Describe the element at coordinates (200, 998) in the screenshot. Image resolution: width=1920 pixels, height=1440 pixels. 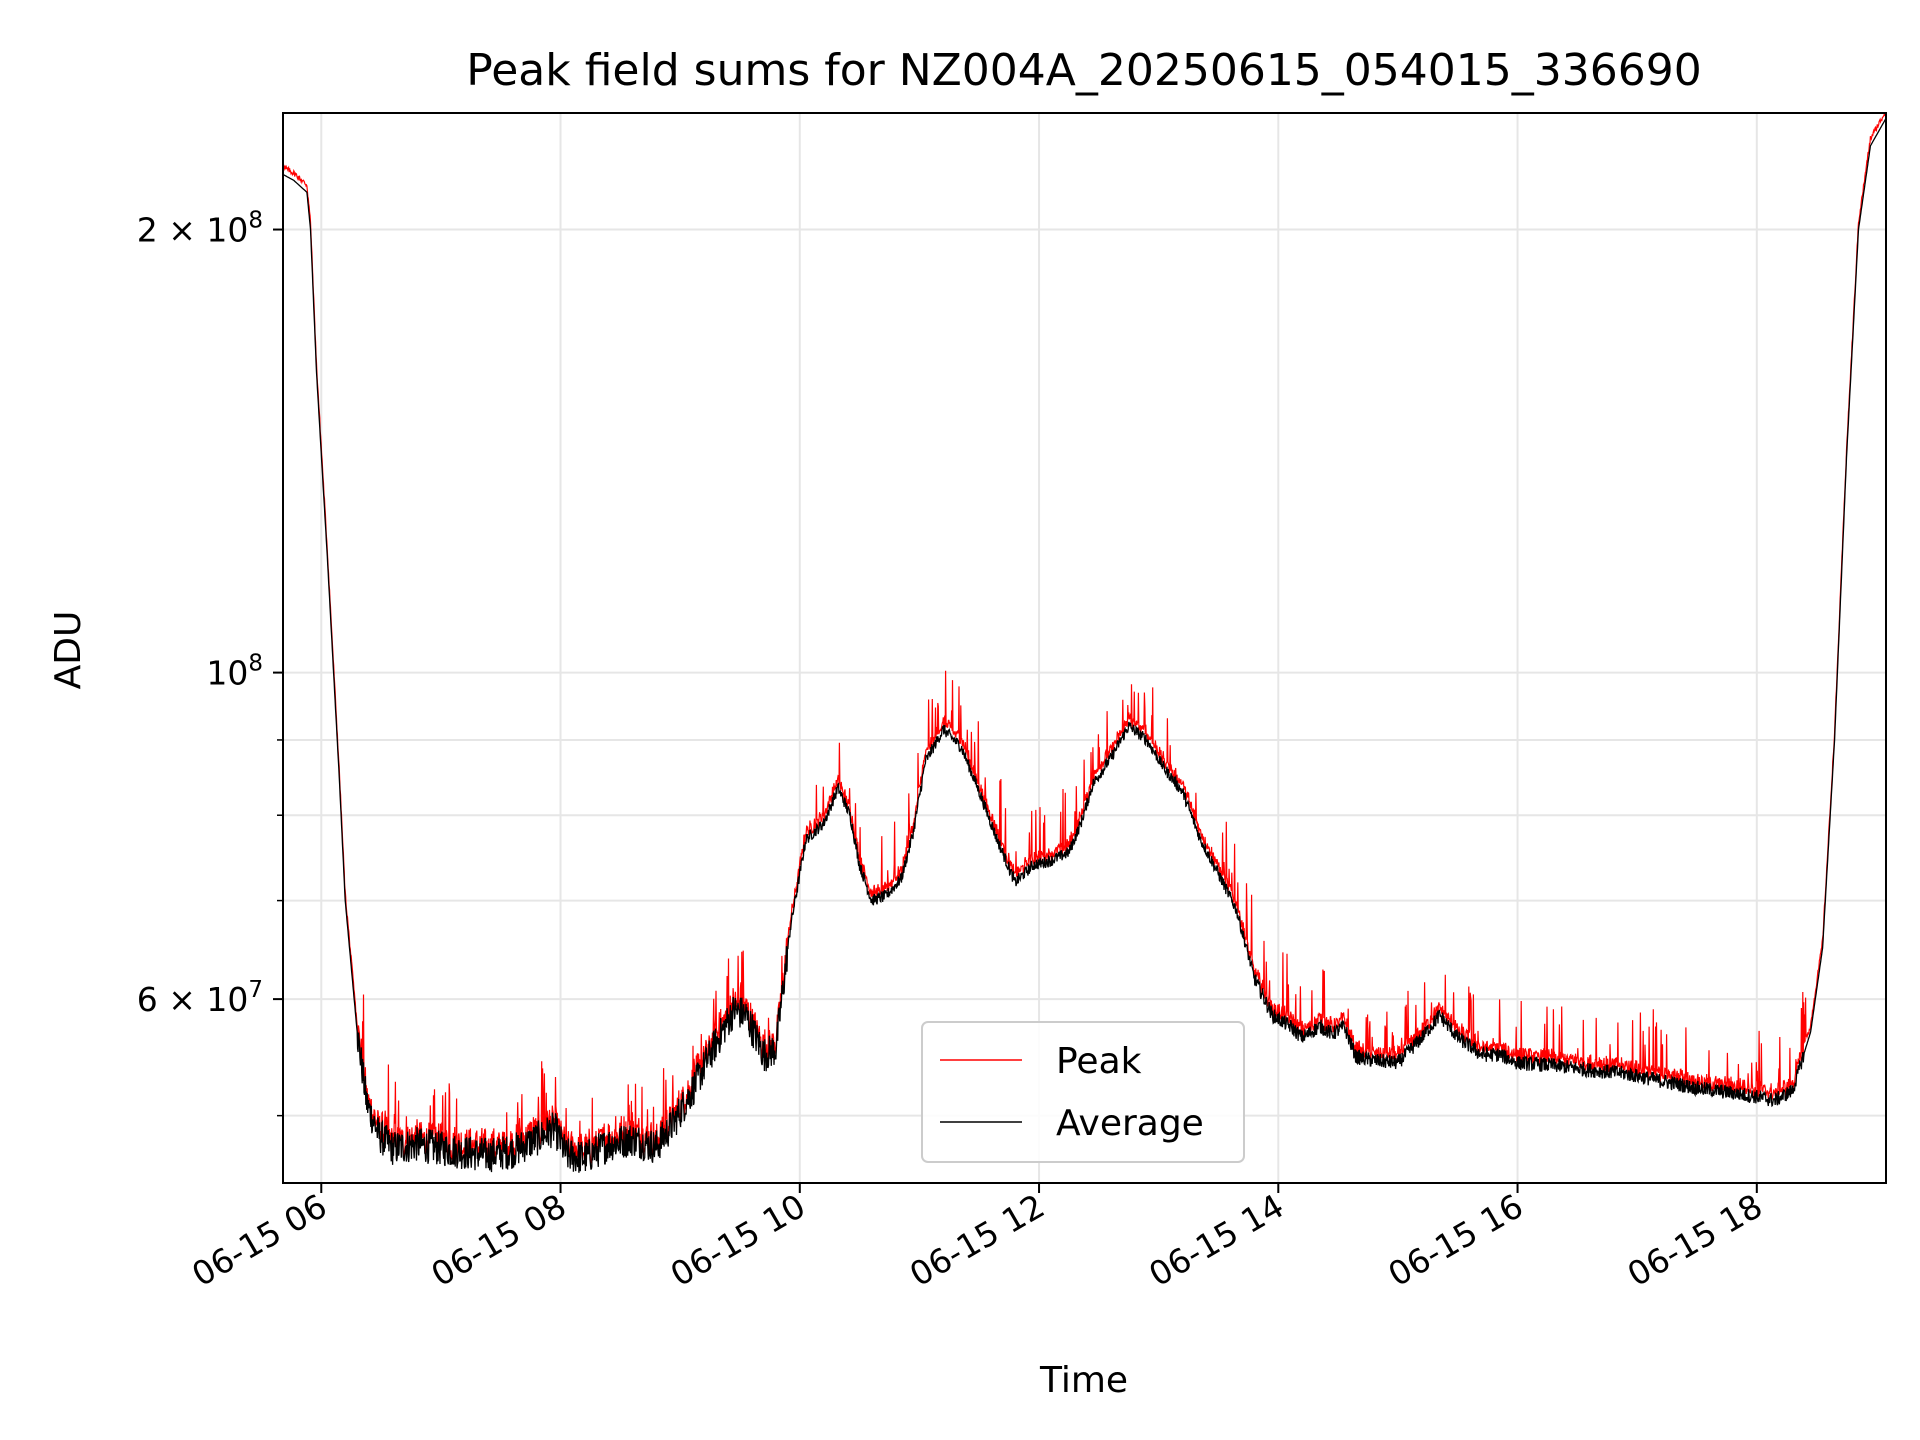
I see `y-tick-label: 6 × 107` at that location.